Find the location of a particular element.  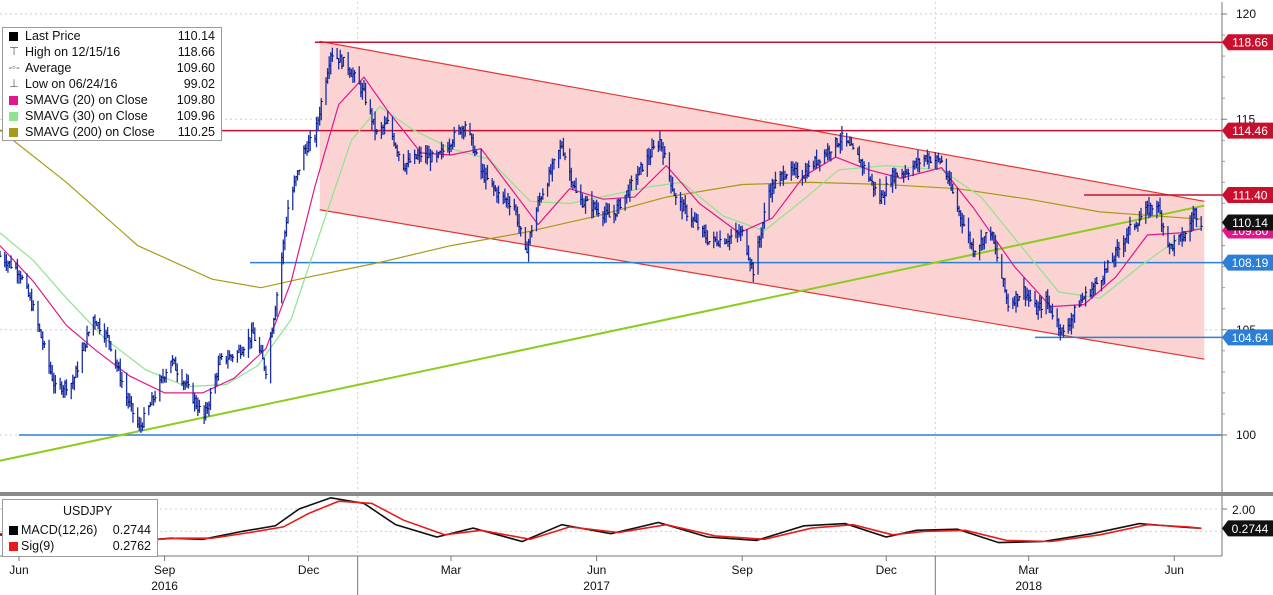

legend-label: MACD(12,26) is located at coordinates (59, 530).